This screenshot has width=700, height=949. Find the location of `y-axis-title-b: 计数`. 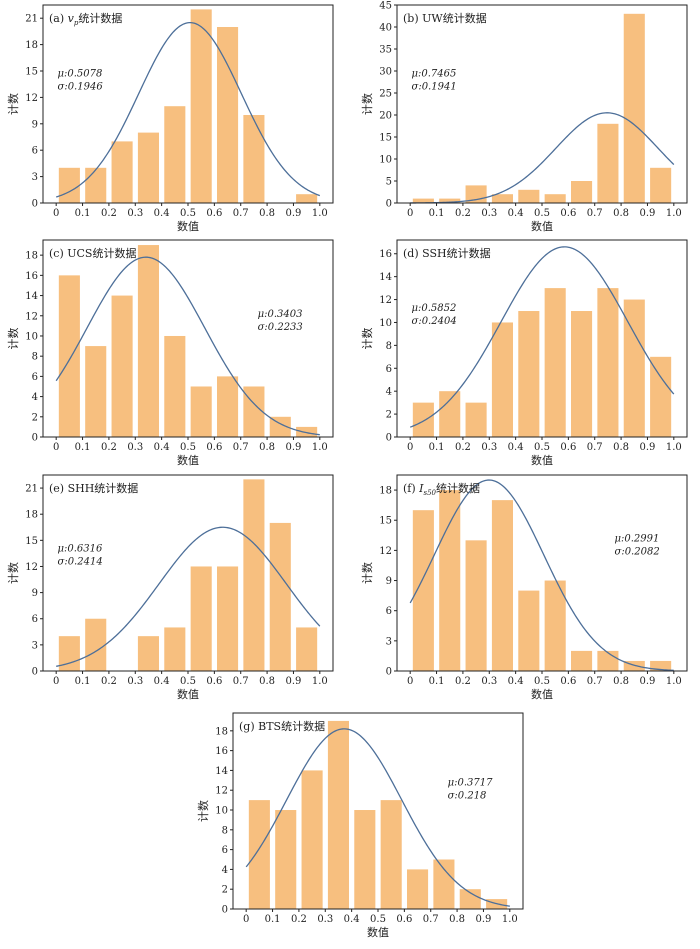

y-axis-title-b: 计数 is located at coordinates (367, 104).